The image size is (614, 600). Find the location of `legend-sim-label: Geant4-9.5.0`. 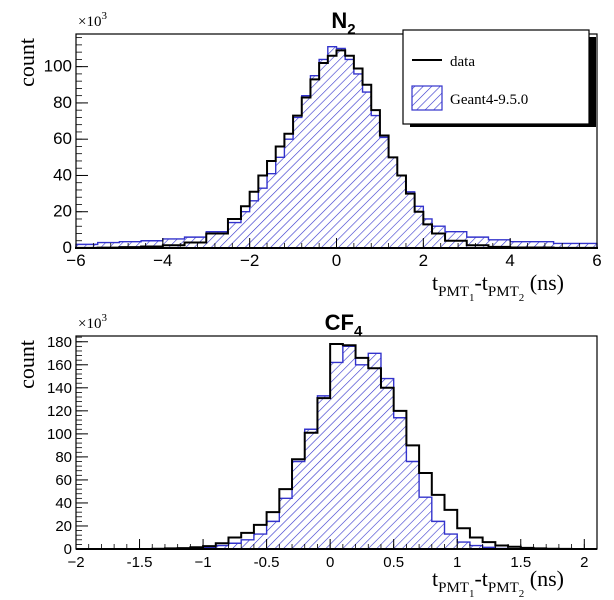

legend-sim-label: Geant4-9.5.0 is located at coordinates (489, 100).